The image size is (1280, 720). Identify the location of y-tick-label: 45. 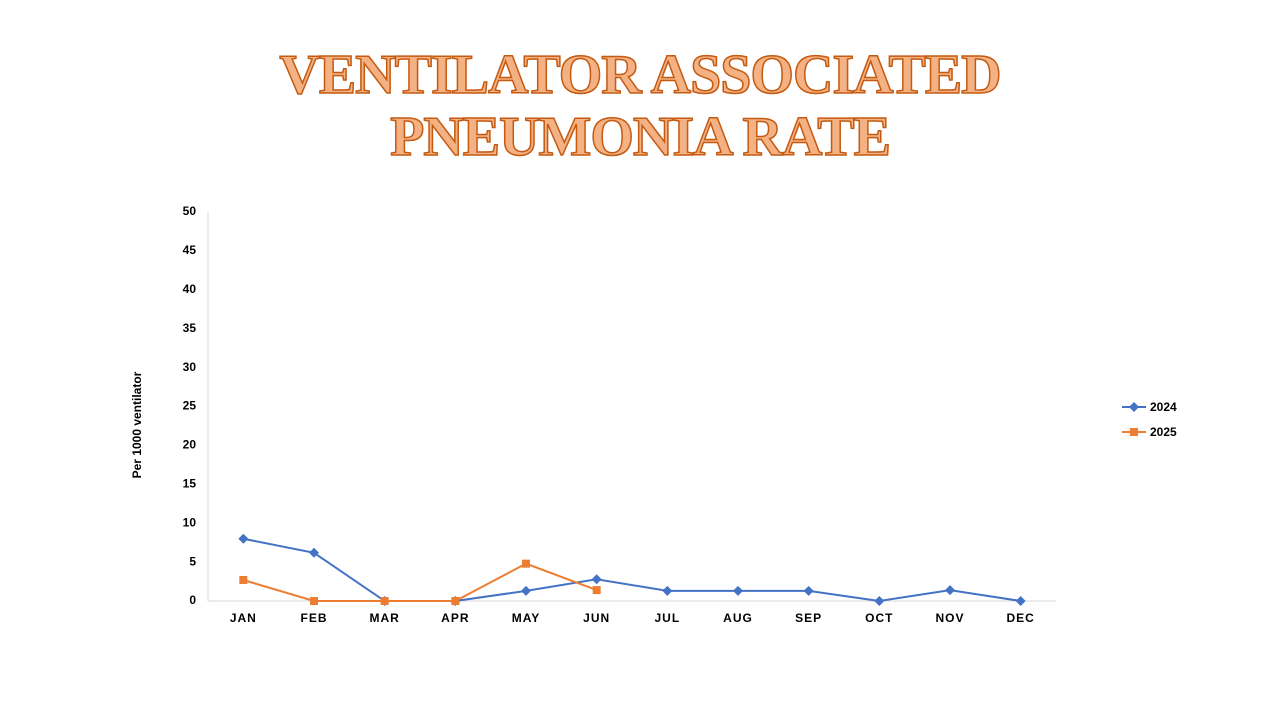
(190, 250).